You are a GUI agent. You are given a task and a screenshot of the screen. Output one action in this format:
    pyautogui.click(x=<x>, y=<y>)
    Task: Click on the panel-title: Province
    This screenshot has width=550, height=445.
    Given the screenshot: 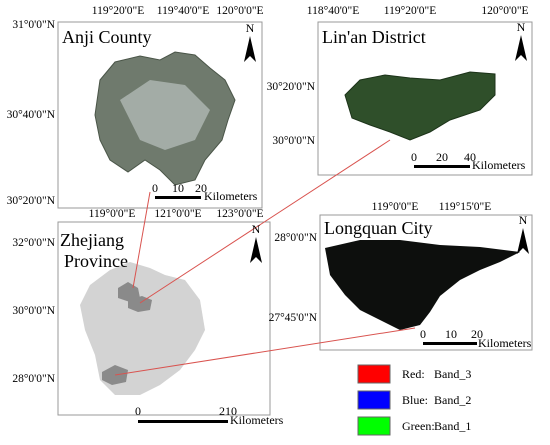 What is the action you would take?
    pyautogui.click(x=96, y=261)
    